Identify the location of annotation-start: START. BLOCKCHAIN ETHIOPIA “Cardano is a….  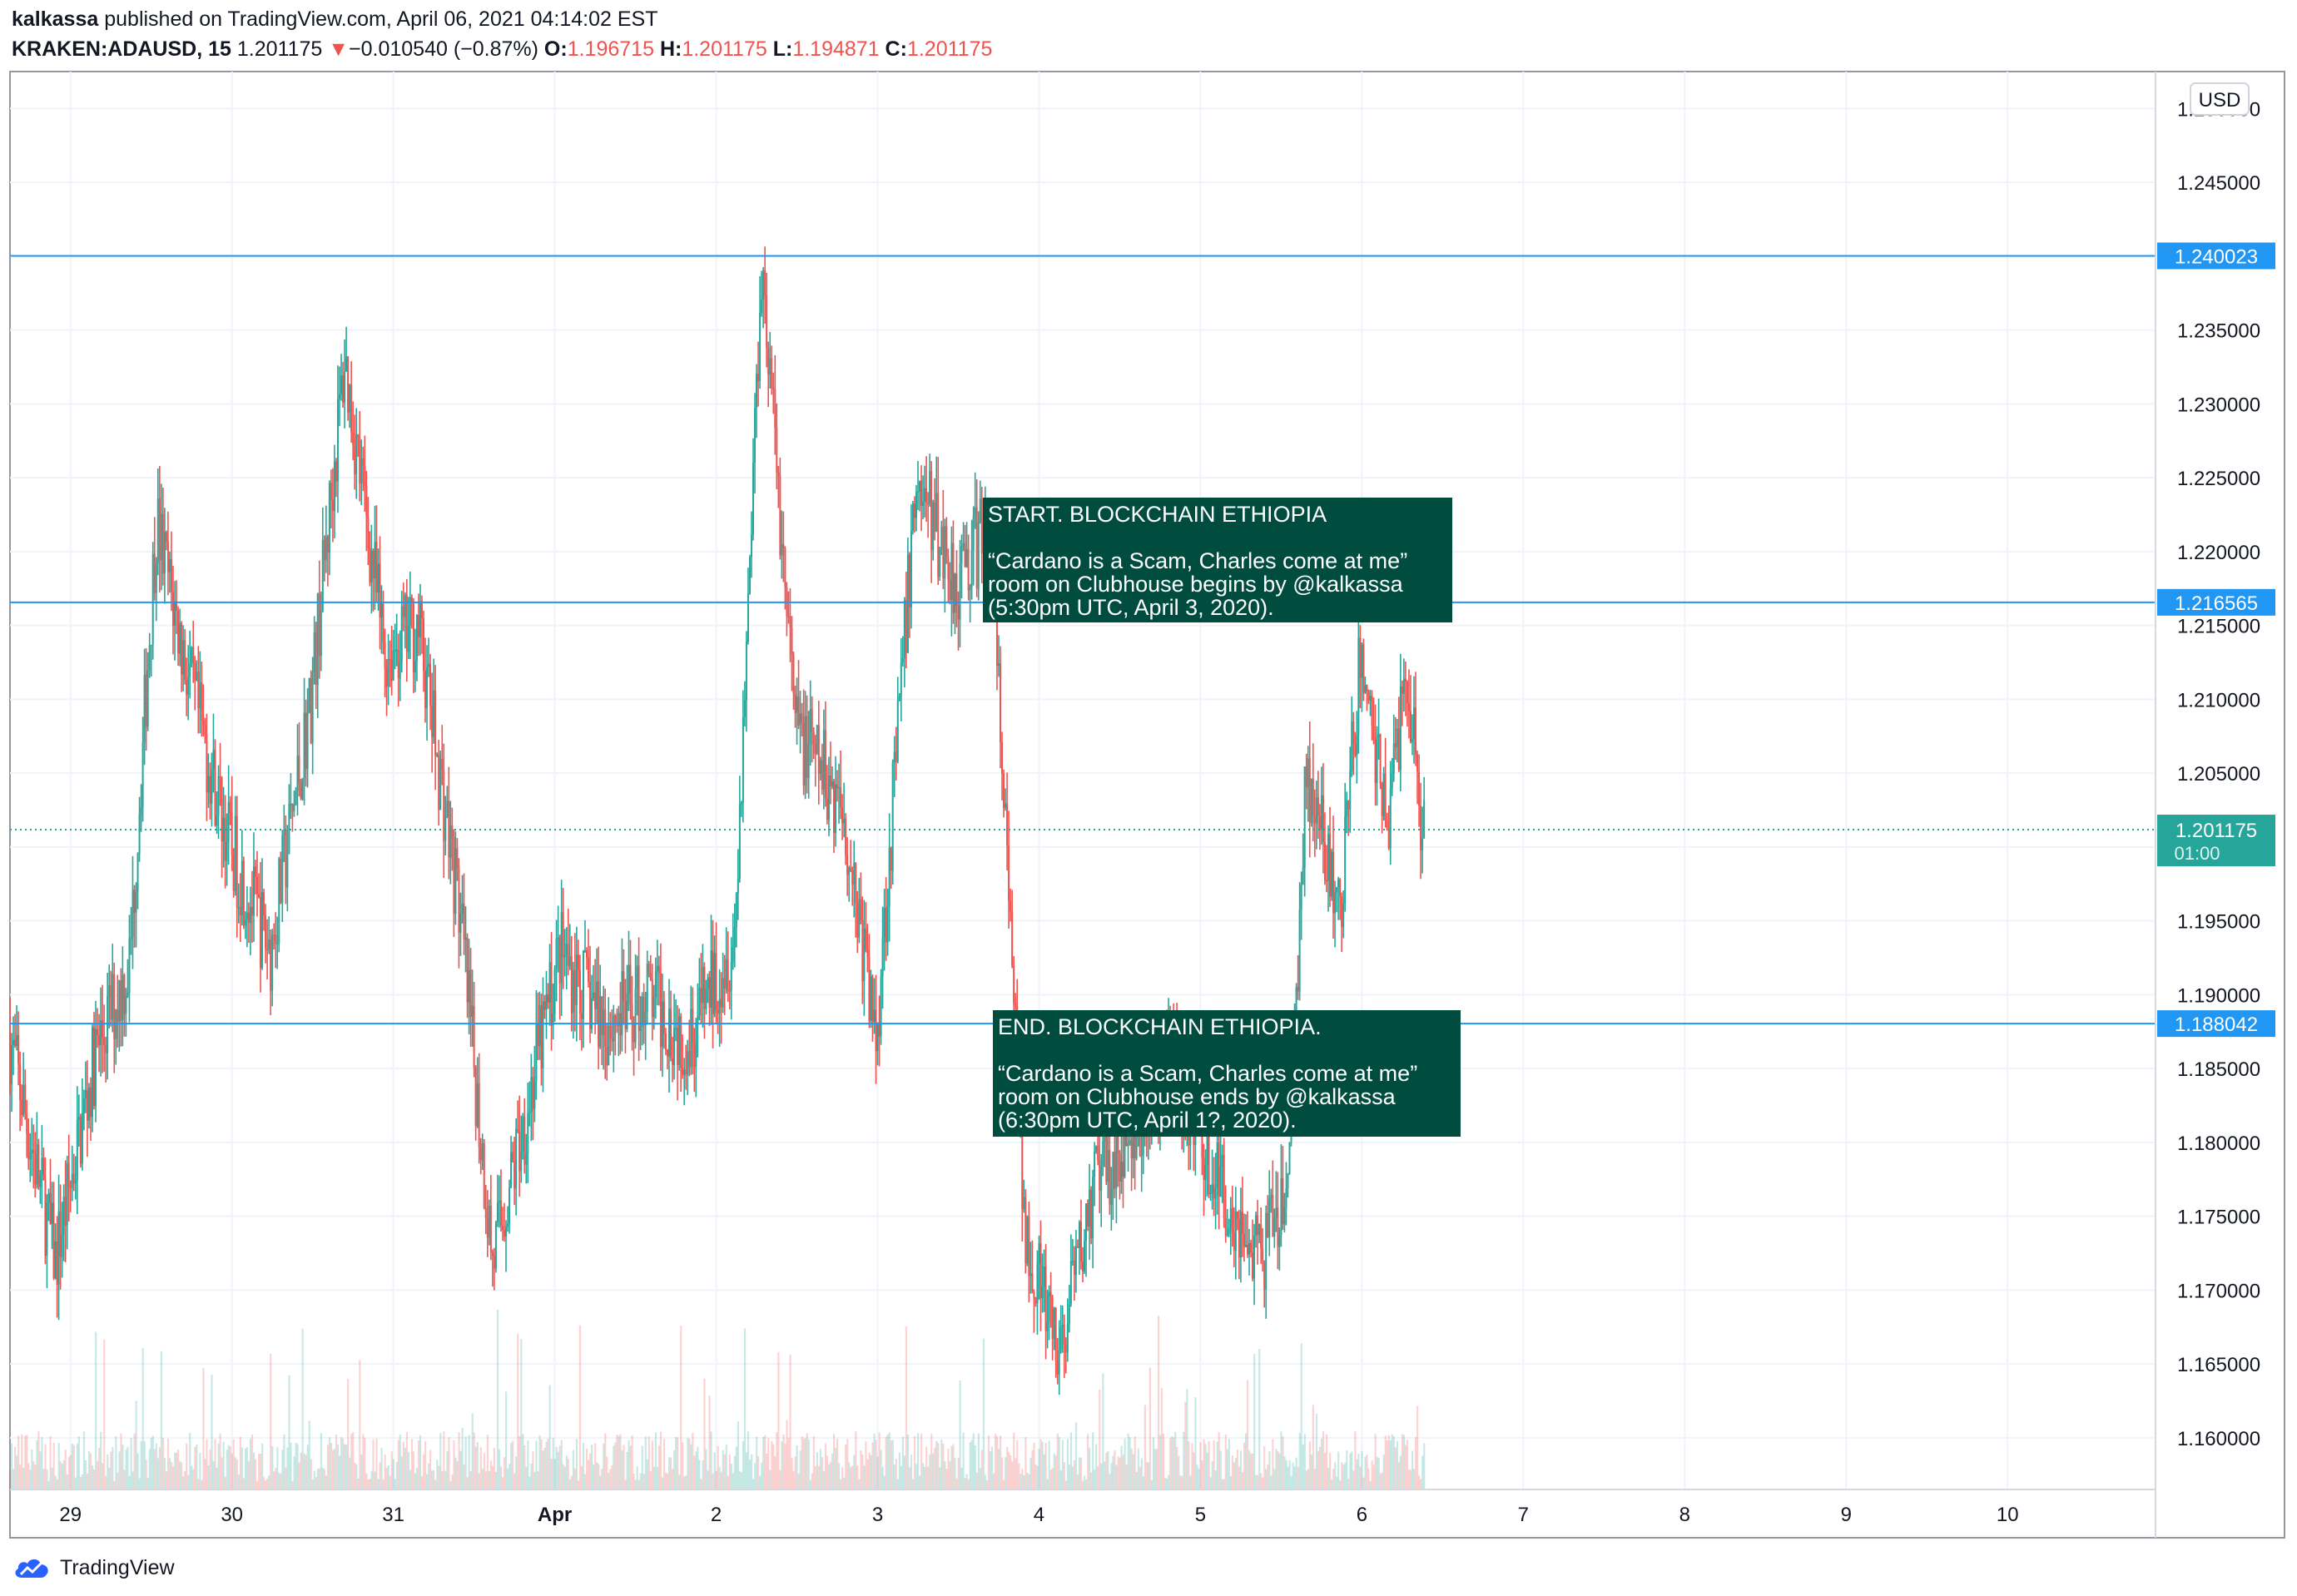
(1217, 560).